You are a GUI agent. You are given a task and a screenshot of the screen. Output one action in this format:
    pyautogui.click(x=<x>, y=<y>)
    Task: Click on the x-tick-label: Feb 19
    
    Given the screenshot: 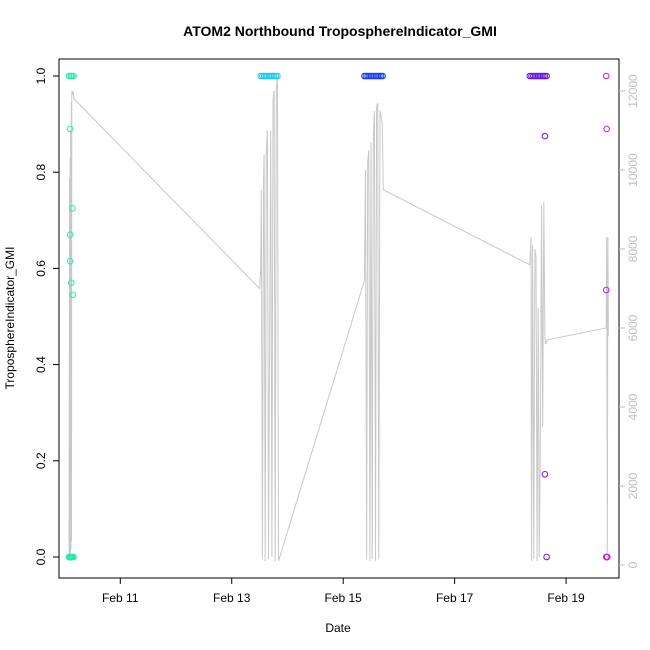 What is the action you would take?
    pyautogui.click(x=566, y=598)
    